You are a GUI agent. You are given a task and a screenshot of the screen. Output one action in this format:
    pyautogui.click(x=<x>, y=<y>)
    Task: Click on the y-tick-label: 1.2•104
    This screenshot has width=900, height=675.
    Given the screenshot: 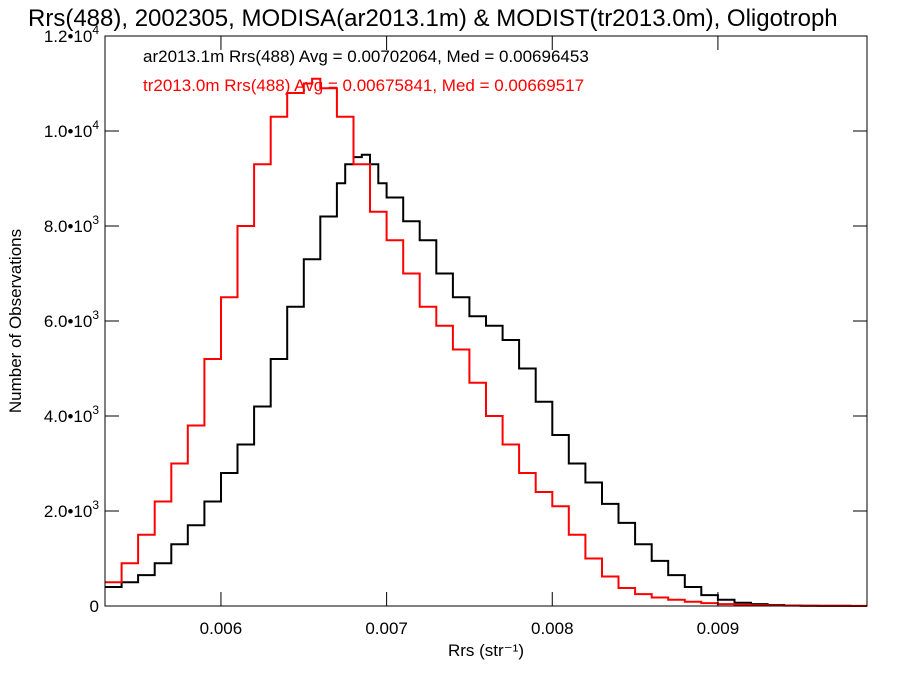 What is the action you would take?
    pyautogui.click(x=72, y=34)
    